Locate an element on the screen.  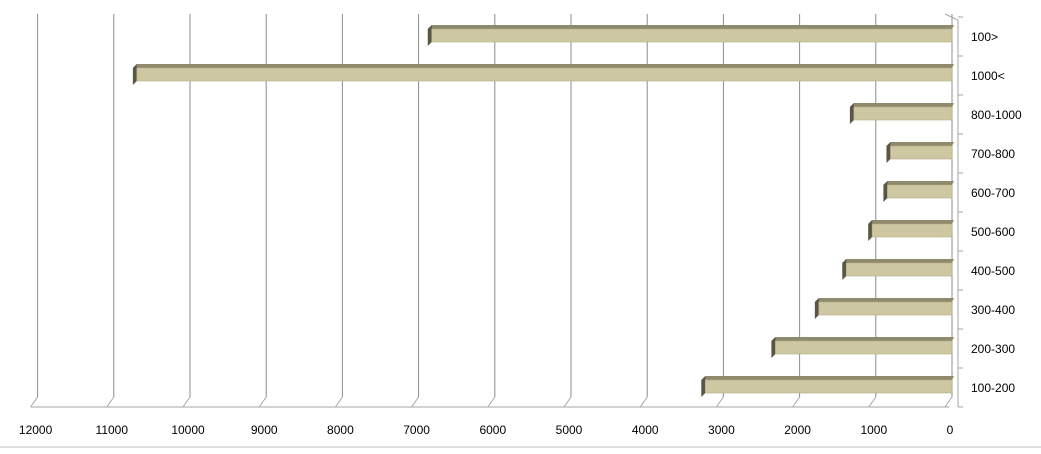
x-tick-label: 2000 is located at coordinates (797, 430).